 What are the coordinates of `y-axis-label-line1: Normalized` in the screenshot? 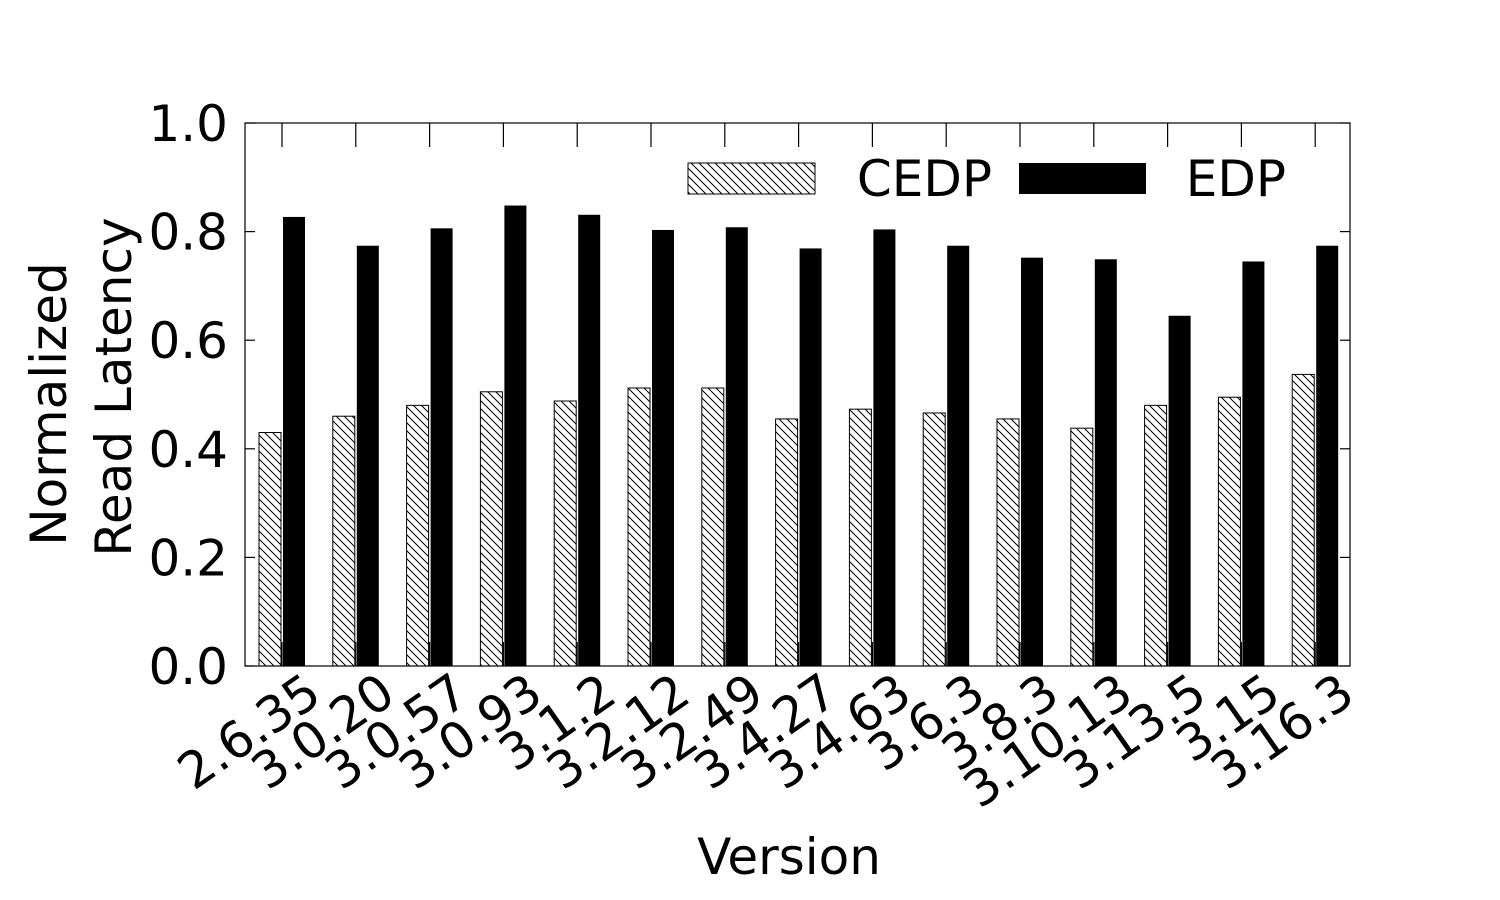 It's located at (49, 404).